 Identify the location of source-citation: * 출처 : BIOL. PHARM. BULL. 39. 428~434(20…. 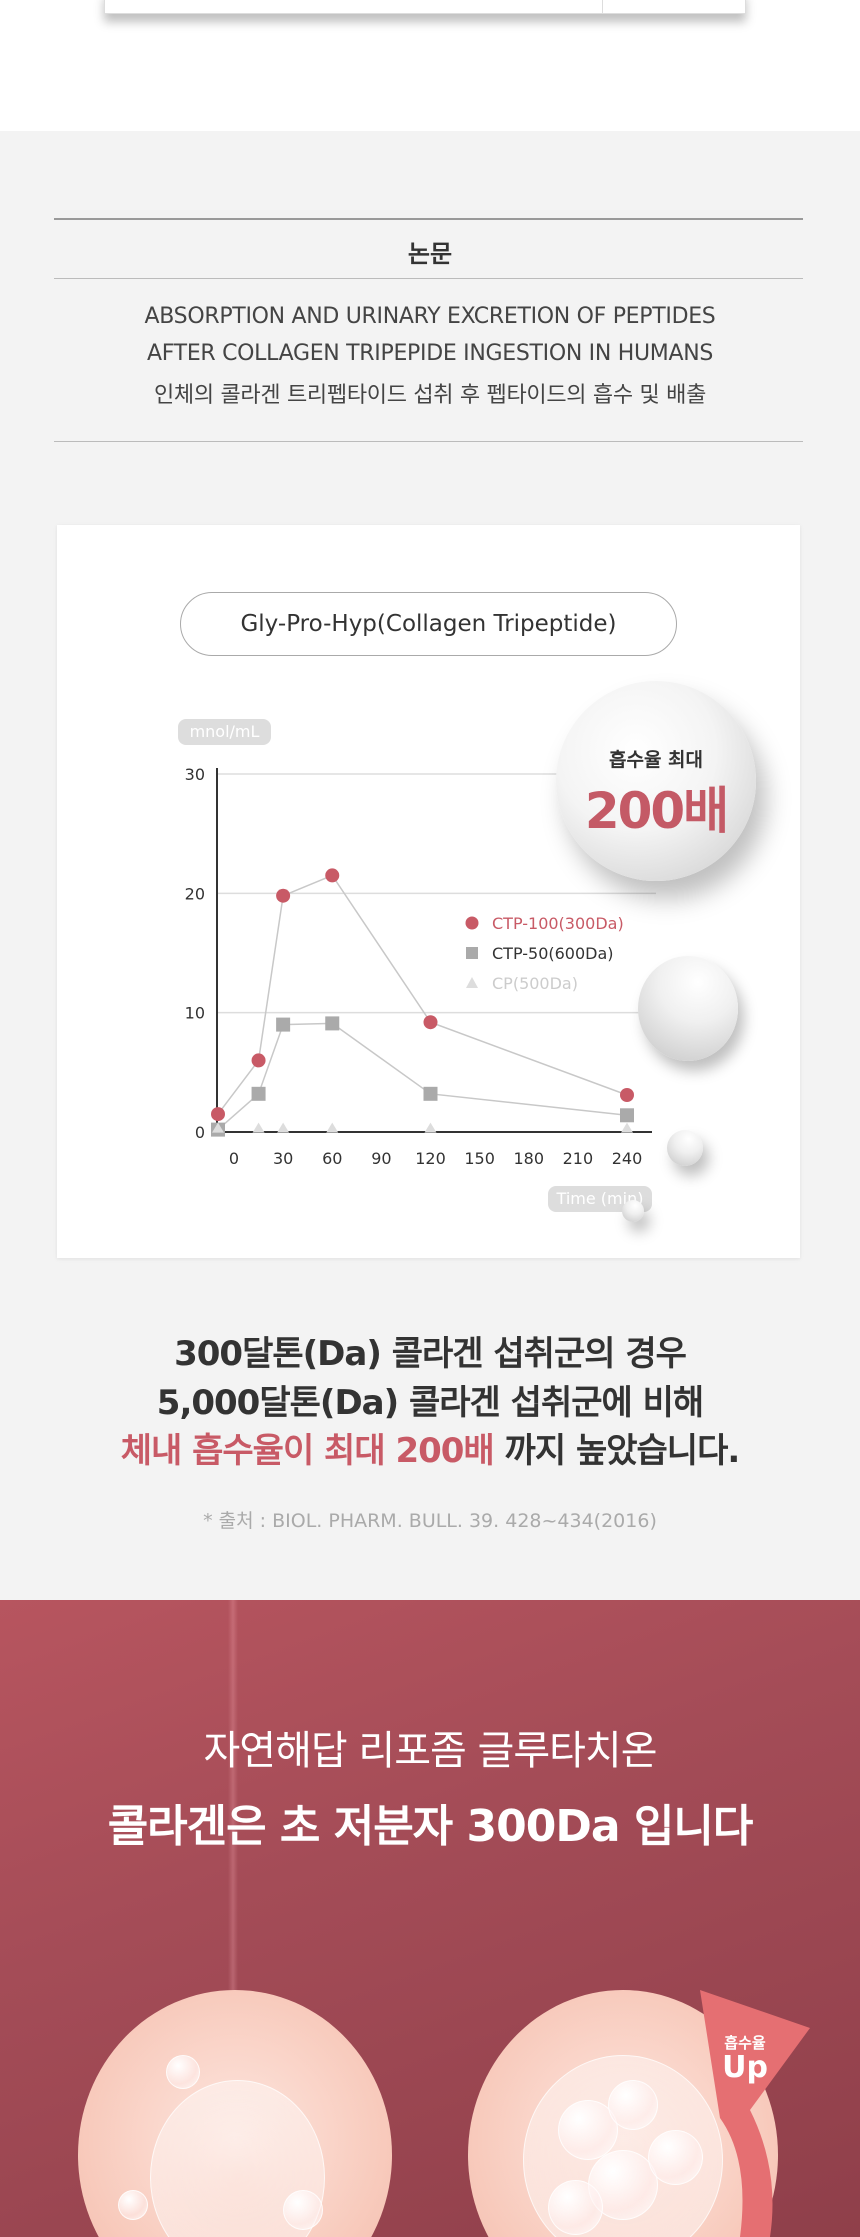
(430, 1521).